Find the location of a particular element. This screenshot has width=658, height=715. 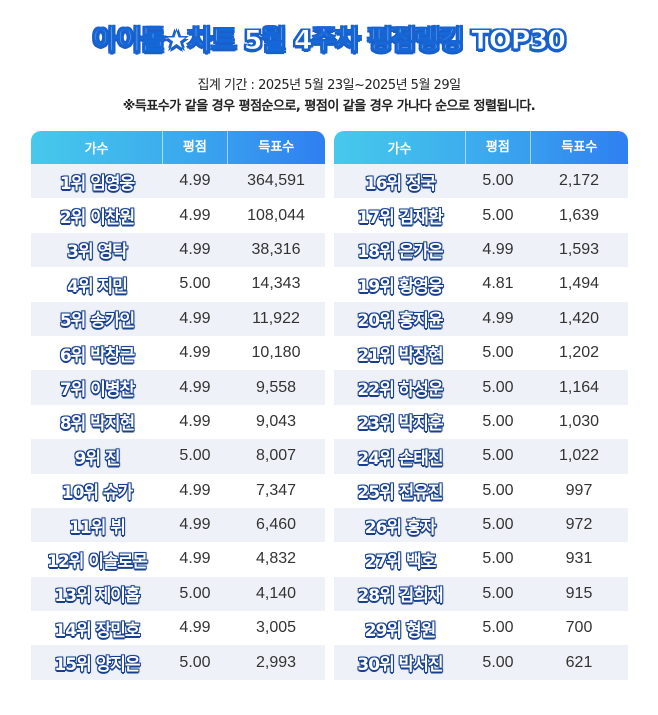

table-row: 19위 황영웅 4.81 1,494 is located at coordinates (481, 284).